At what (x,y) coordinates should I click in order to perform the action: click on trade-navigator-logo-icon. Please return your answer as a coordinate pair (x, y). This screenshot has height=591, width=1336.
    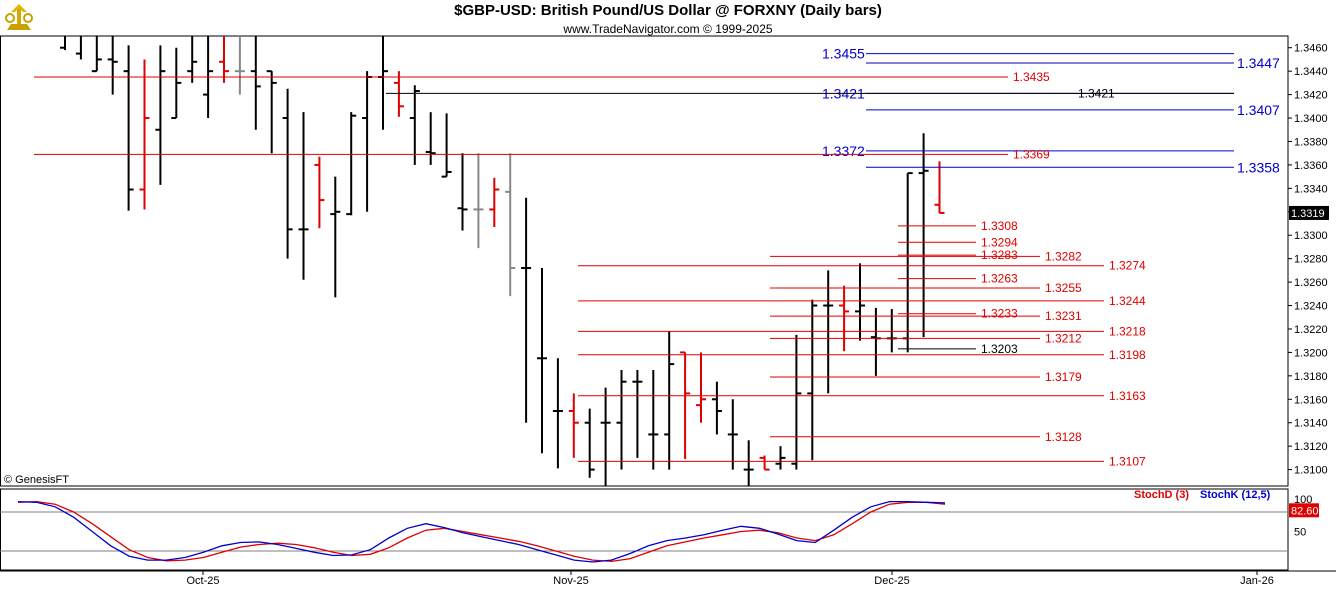
    Looking at the image, I should click on (19, 17).